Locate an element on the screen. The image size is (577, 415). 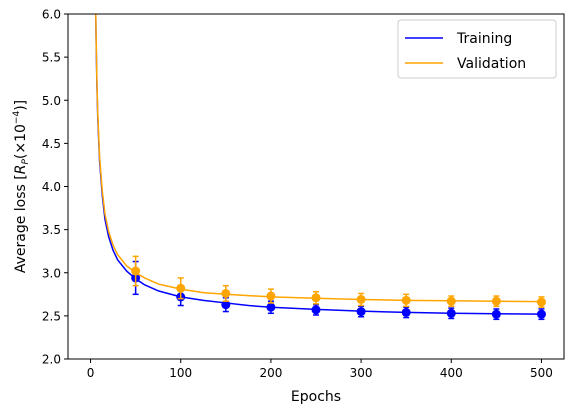
x-tick-label: 400 is located at coordinates (451, 373).